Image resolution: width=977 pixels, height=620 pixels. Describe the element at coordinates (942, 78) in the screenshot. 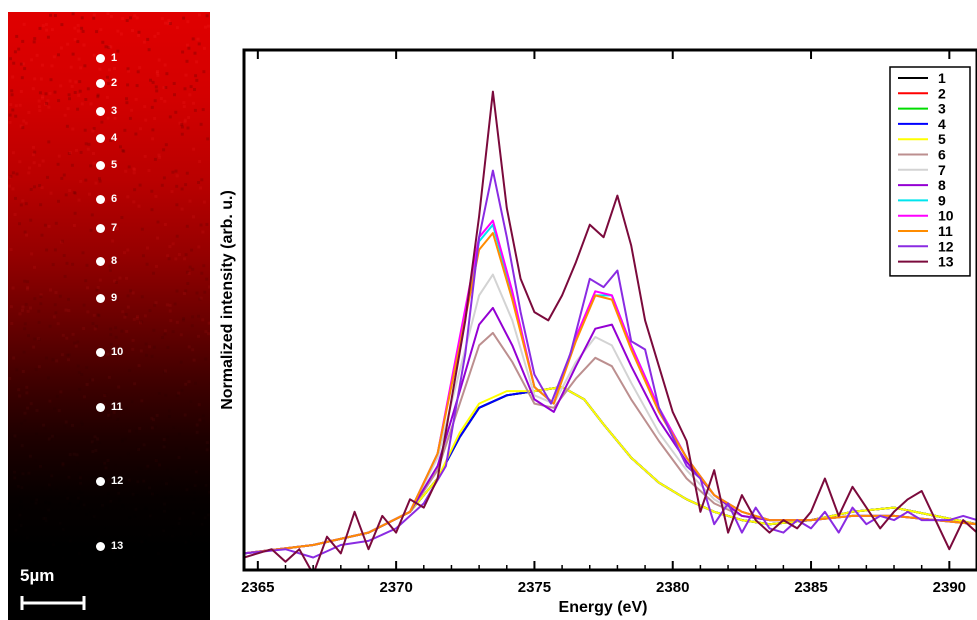

I see `legend-label-1: 1` at that location.